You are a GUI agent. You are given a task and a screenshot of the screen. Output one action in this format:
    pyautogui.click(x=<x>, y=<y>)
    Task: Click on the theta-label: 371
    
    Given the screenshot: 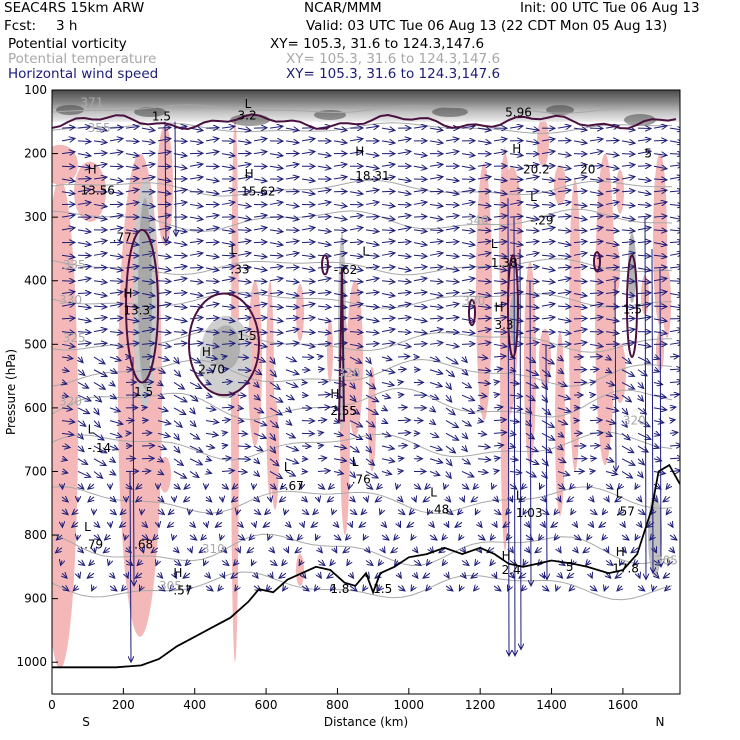 What is the action you would take?
    pyautogui.click(x=92, y=103)
    